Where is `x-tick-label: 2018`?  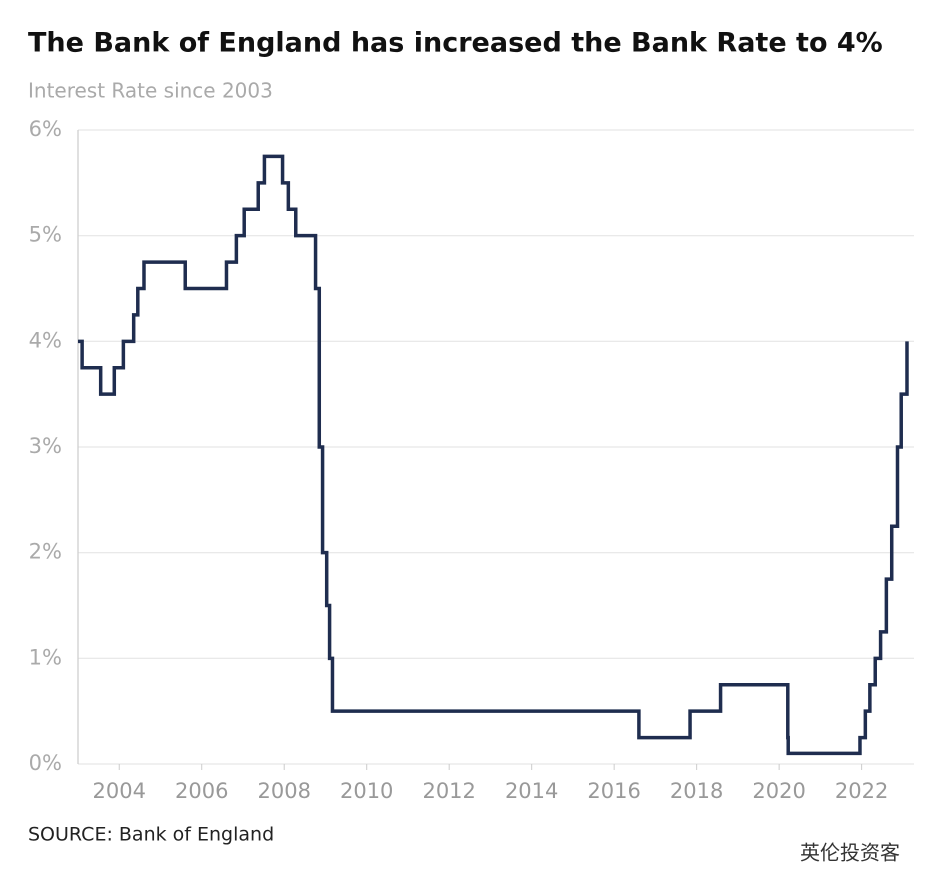 x-tick-label: 2018 is located at coordinates (696, 791).